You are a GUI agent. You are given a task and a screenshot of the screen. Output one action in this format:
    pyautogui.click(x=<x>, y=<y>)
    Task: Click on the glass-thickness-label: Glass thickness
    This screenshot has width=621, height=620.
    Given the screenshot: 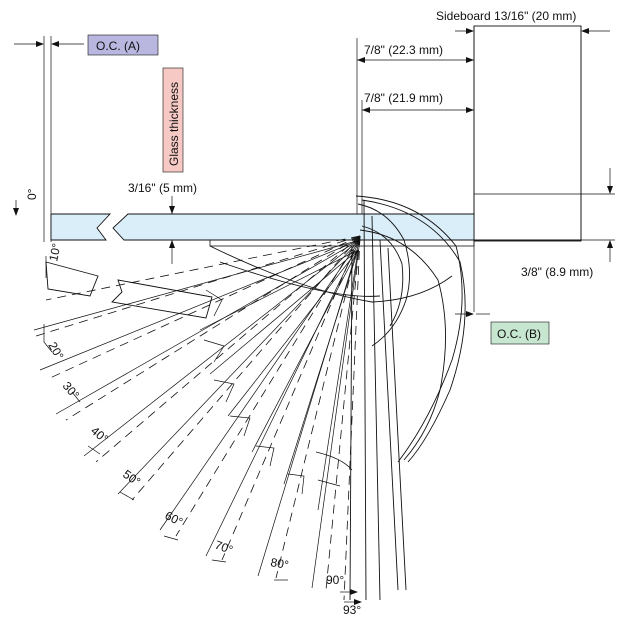 What is the action you would take?
    pyautogui.click(x=173, y=120)
    